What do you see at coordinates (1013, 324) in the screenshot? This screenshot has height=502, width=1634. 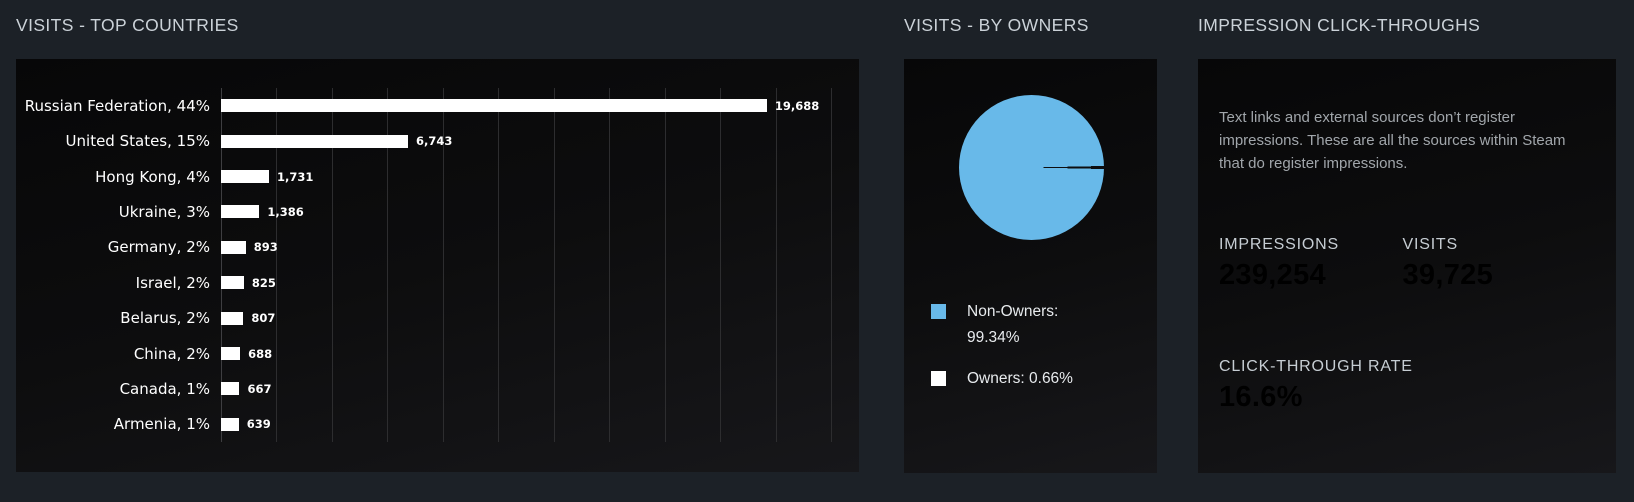 I see `legend-label: Non-Owners: 99.34%` at bounding box center [1013, 324].